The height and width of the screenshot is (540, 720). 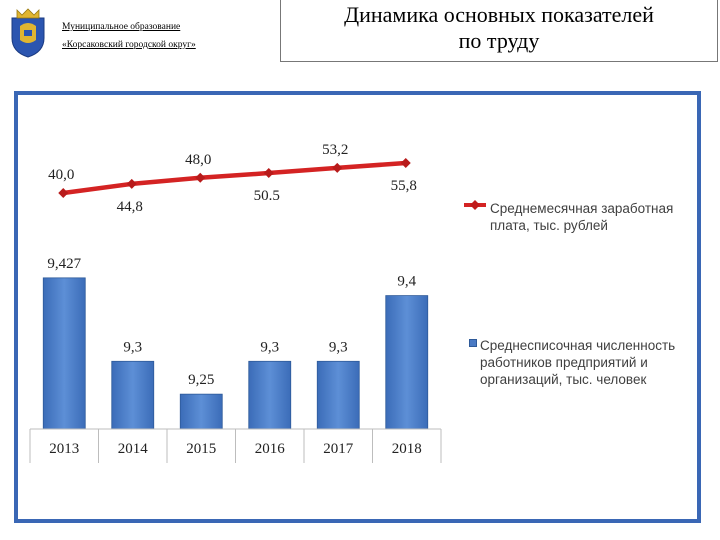 What do you see at coordinates (269, 347) in the screenshot?
I see `bar-label-2016: 9,3` at bounding box center [269, 347].